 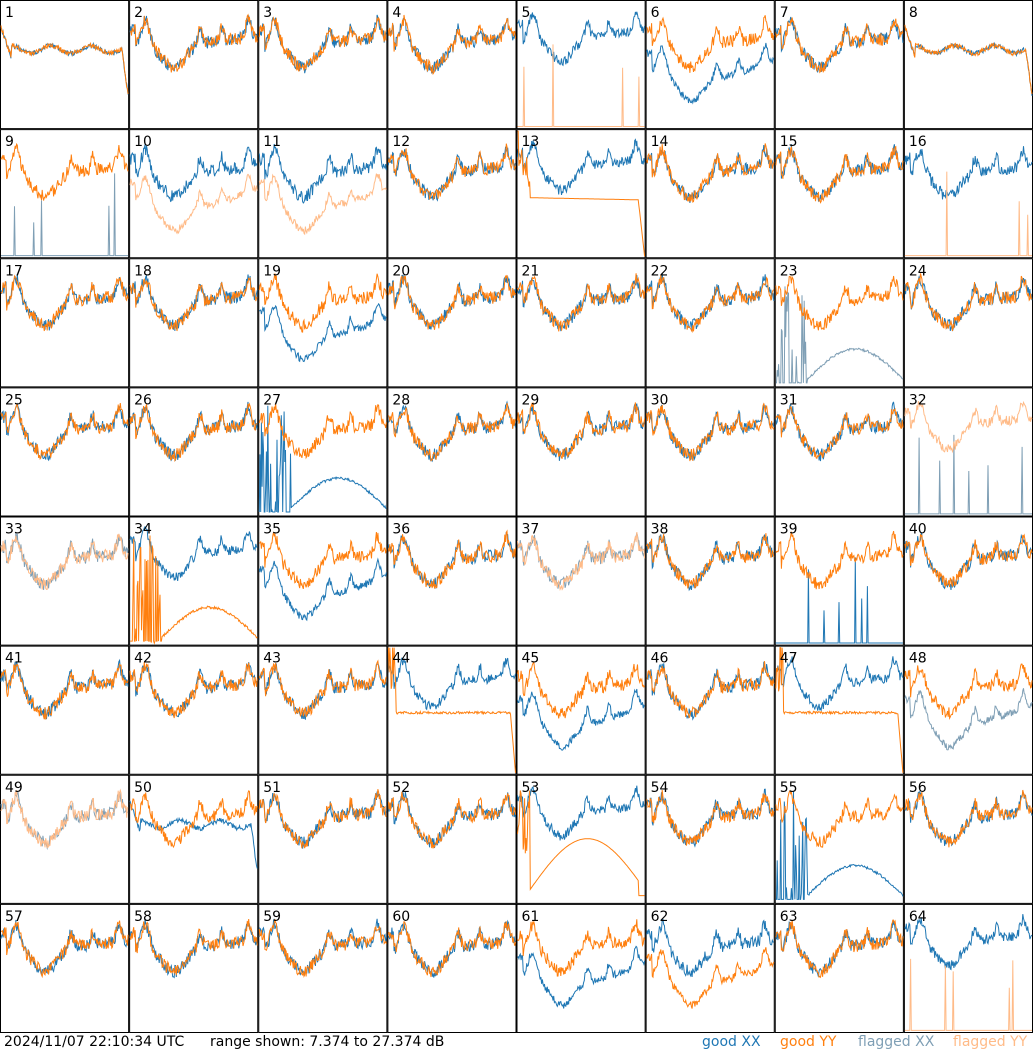 I want to click on tile-63: 63, so click(x=839, y=968).